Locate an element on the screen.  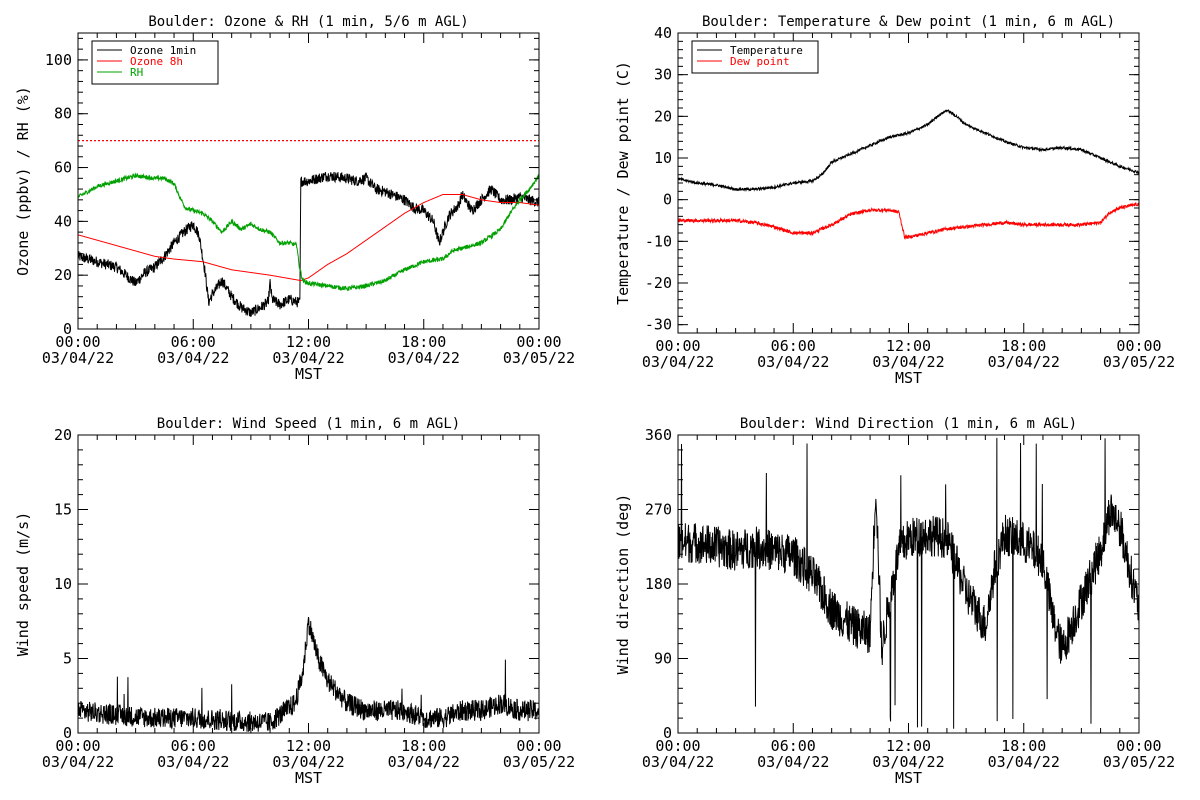
y-axis-label: Ozone (ppbv) / RH (%) is located at coordinates (23, 181).